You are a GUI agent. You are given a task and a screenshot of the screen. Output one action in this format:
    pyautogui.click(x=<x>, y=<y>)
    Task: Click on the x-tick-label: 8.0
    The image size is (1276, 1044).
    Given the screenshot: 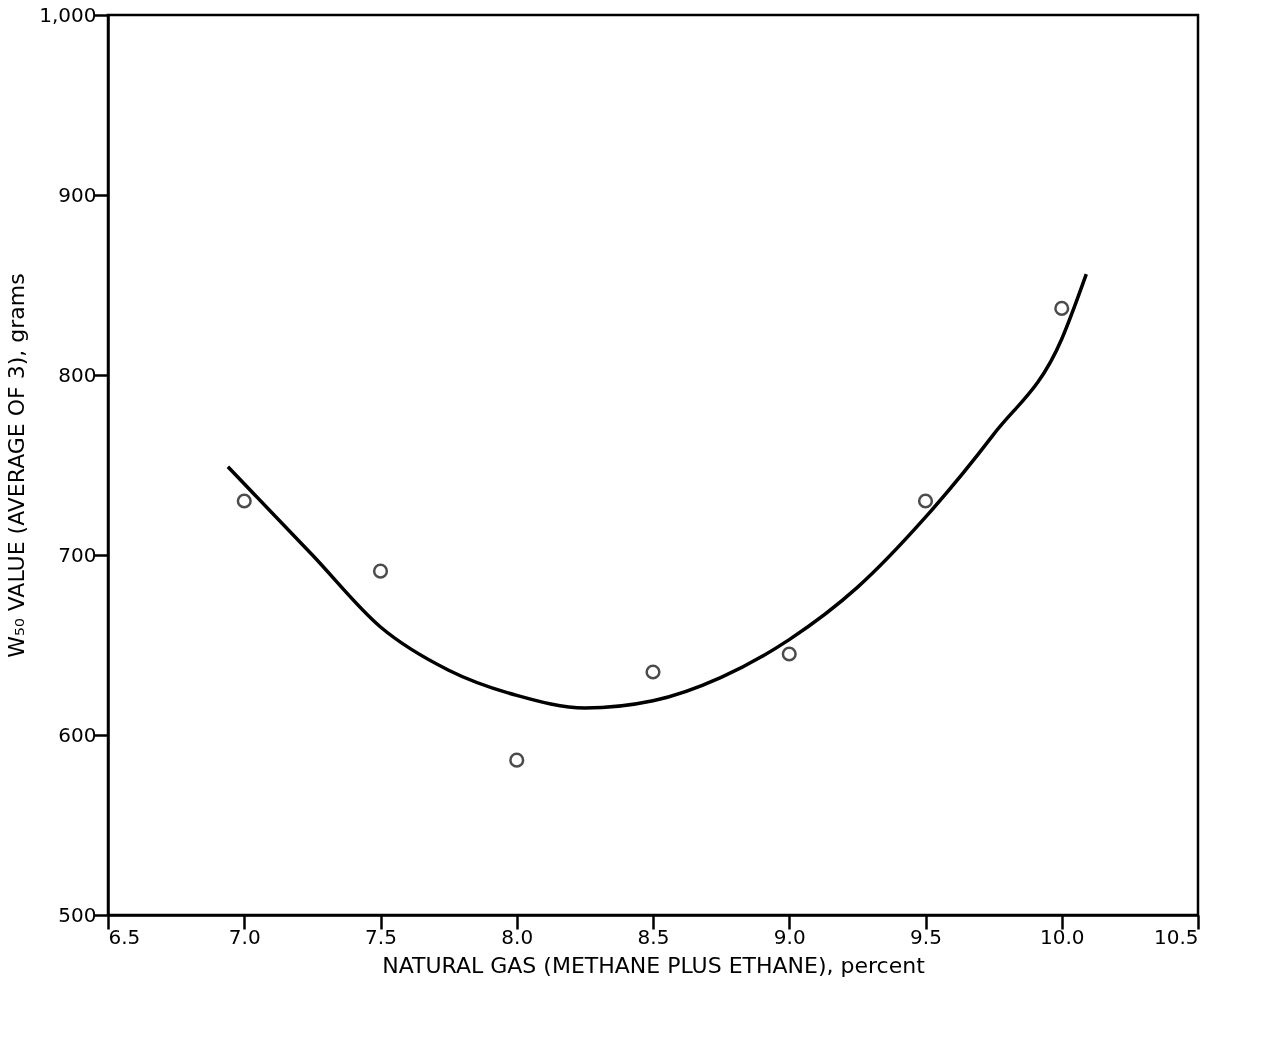 What is the action you would take?
    pyautogui.click(x=517, y=936)
    